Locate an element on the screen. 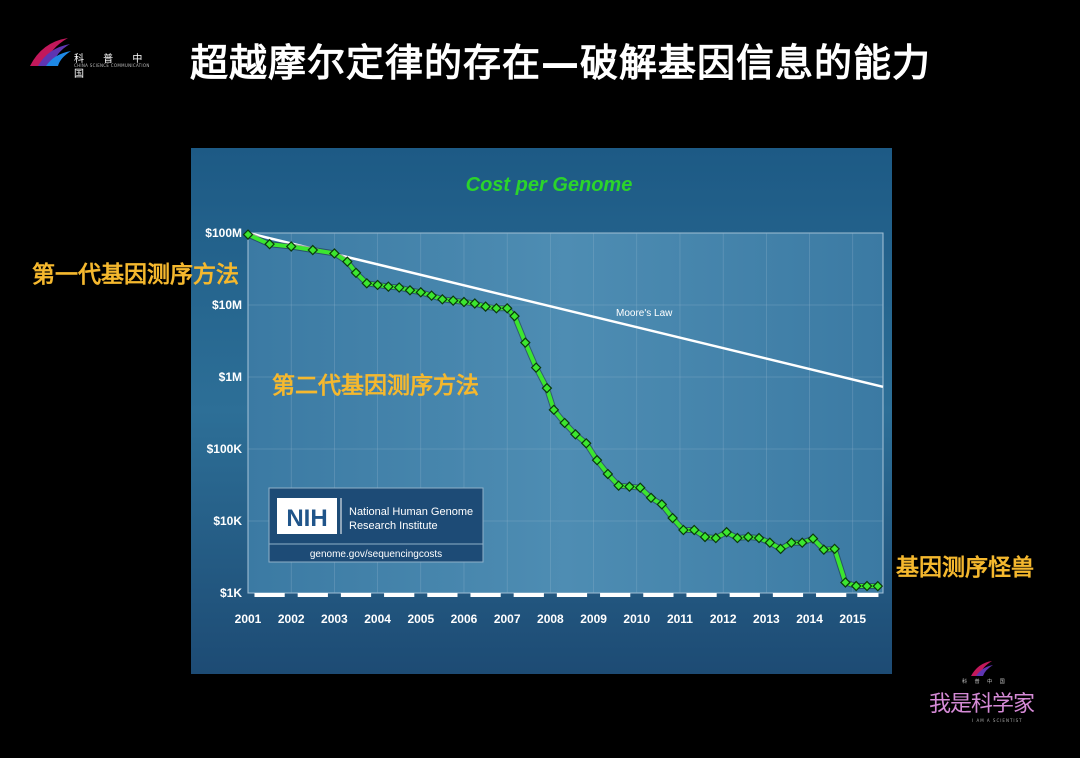 This screenshot has width=1080, height=758. logo-en-text: CHINA SCIENCE COMMUNICATION is located at coordinates (112, 65).